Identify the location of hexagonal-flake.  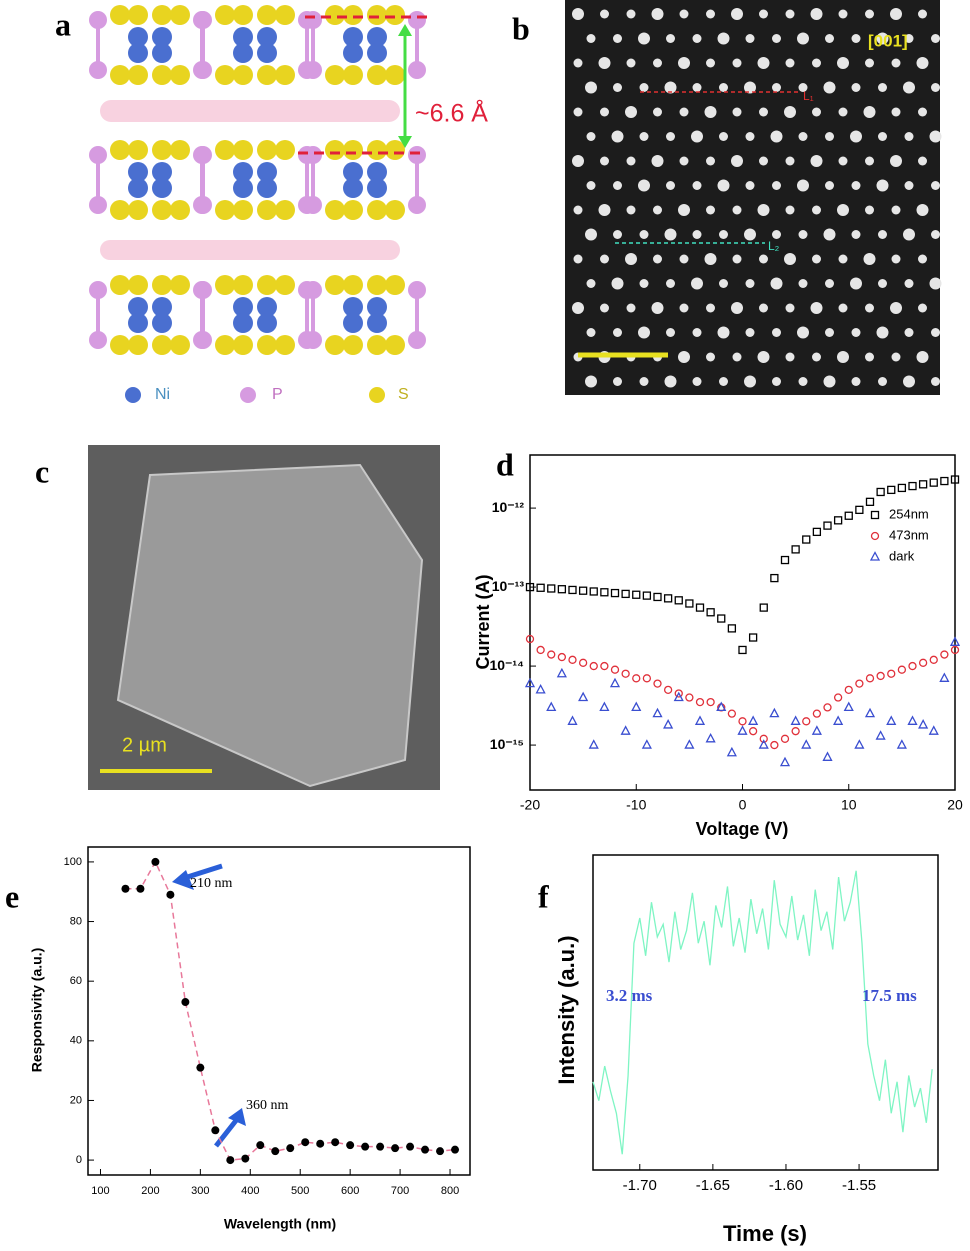
(270, 625).